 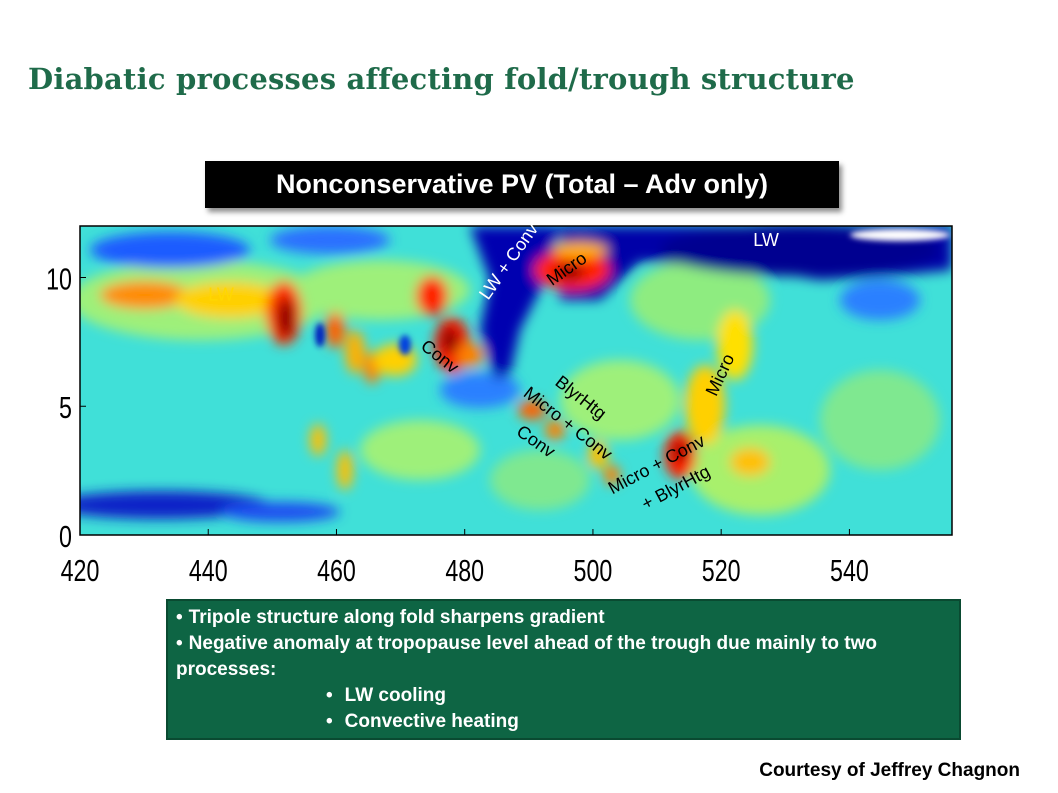 I want to click on x-tick-label: 500, so click(x=593, y=570).